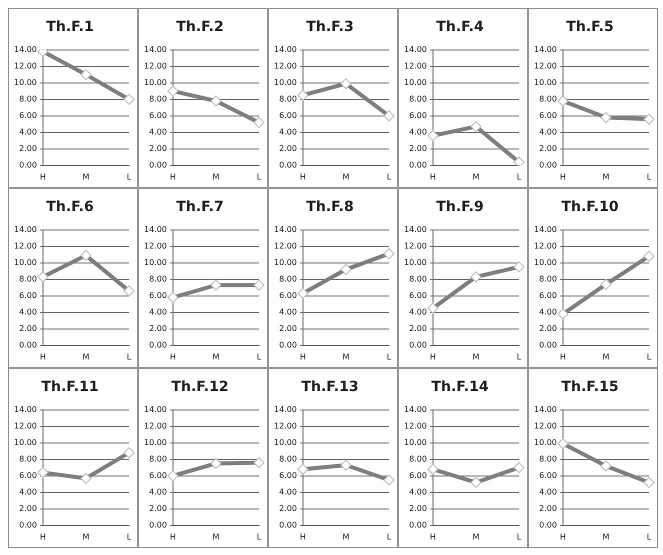 Image resolution: width=663 pixels, height=555 pixels. I want to click on chart-title: Th.F.12, so click(200, 387).